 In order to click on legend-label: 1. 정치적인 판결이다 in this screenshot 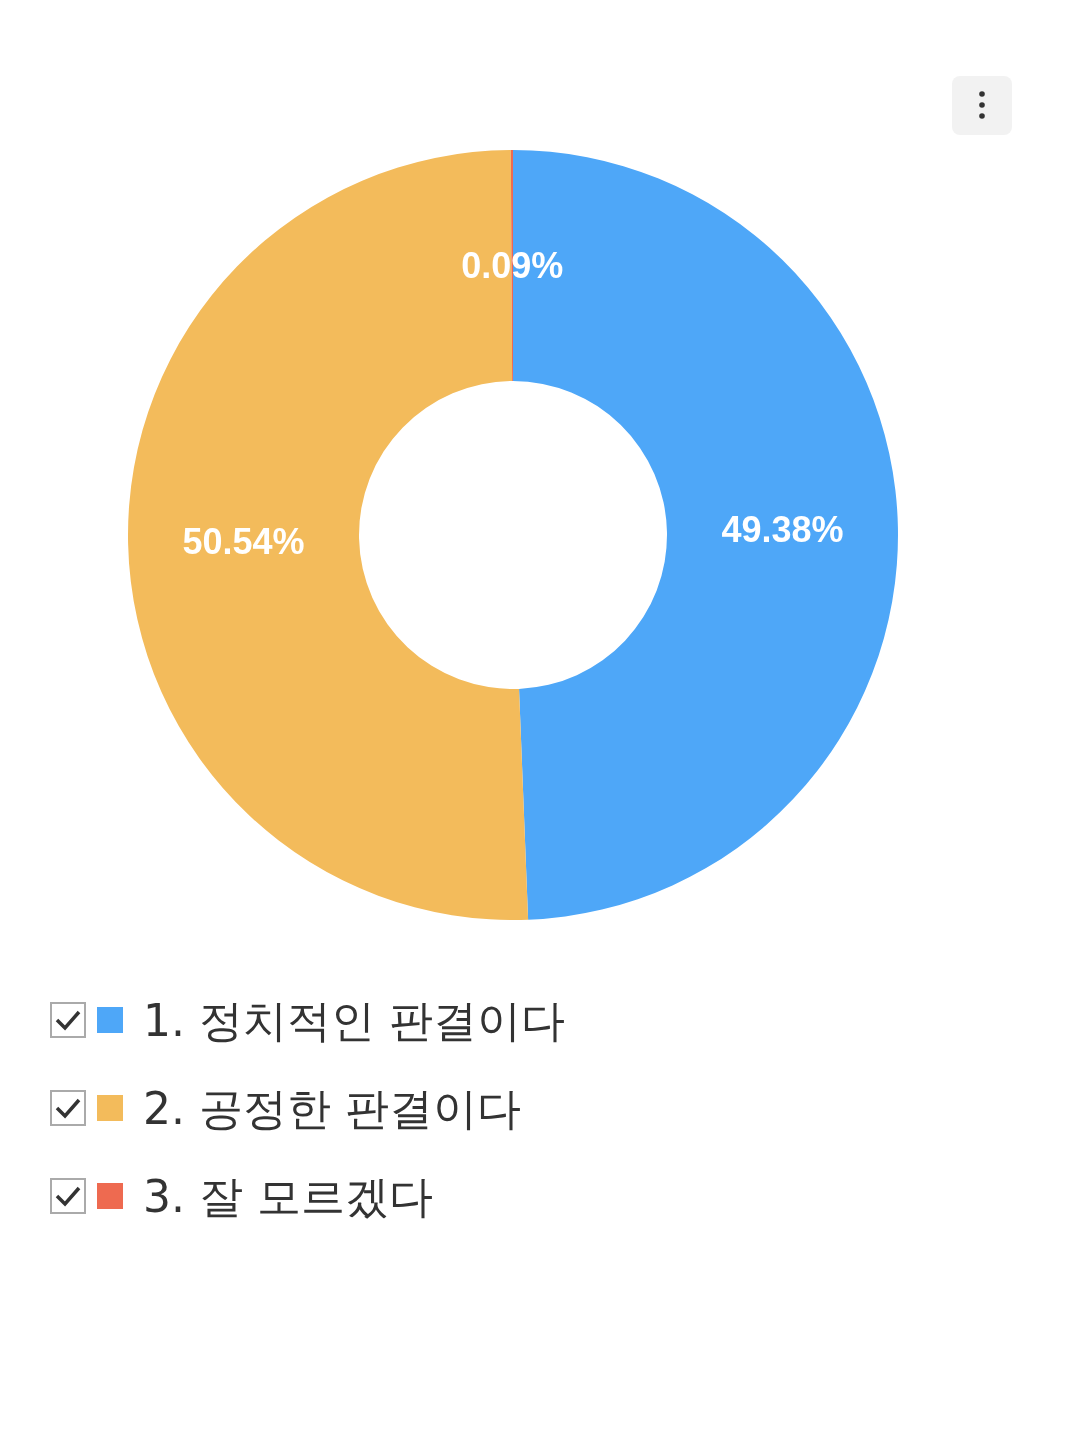, I will do `click(354, 1020)`.